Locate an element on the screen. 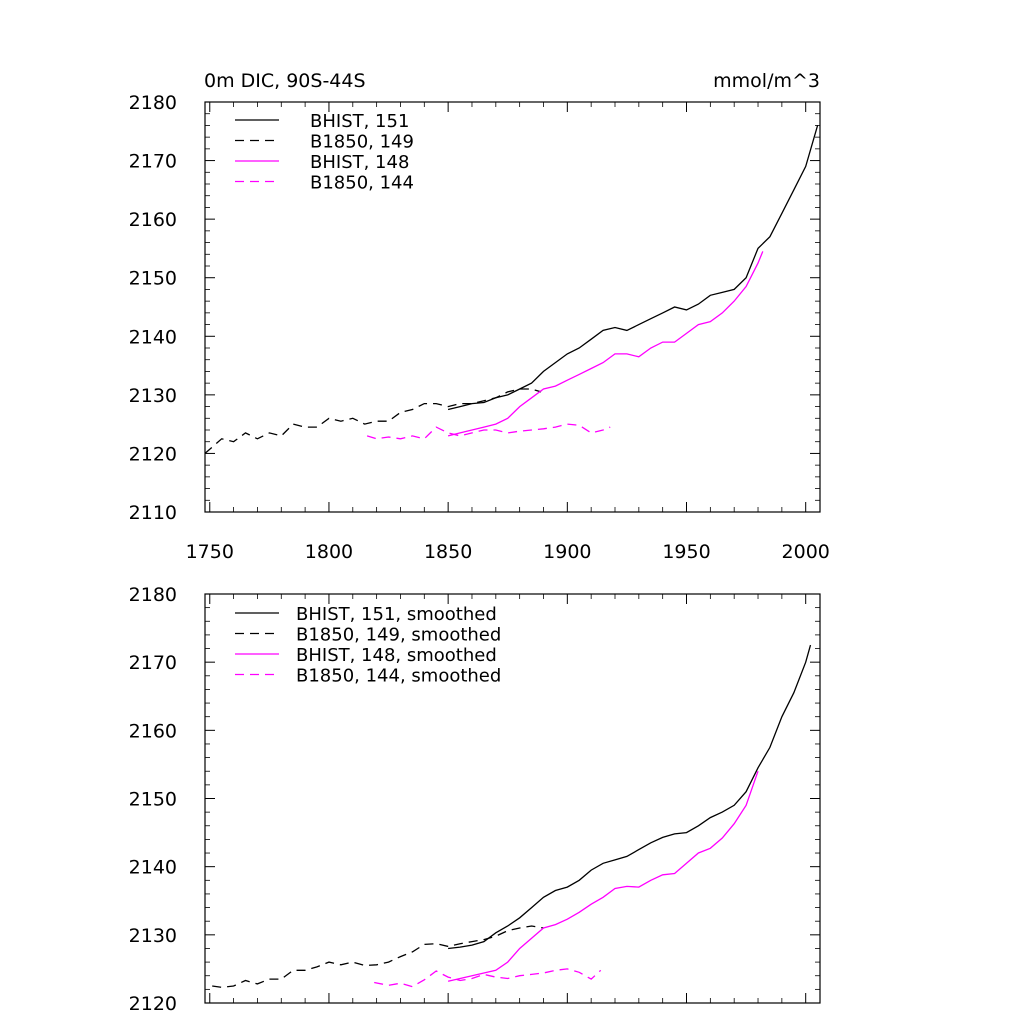 Image resolution: width=1024 pixels, height=1024 pixels. chart-title-left: 0m DIC, 90S-44S is located at coordinates (285, 81).